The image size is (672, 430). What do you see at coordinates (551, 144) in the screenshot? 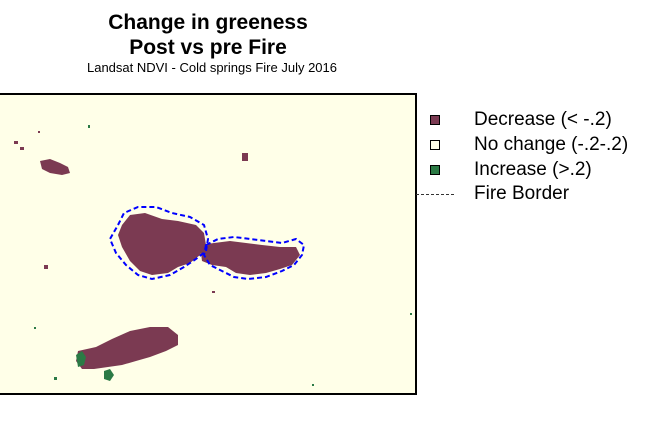
I see `legend-label-no-change: No change (-.2-.2)` at bounding box center [551, 144].